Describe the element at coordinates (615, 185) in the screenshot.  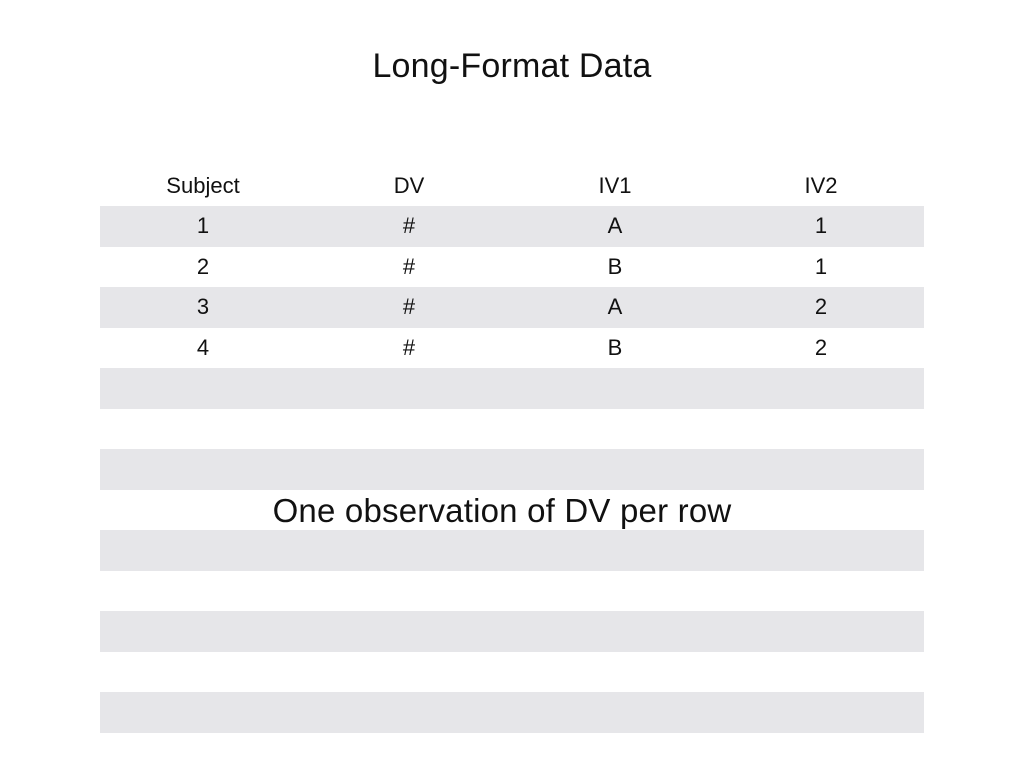
I see `column-header-iv1: IV1` at that location.